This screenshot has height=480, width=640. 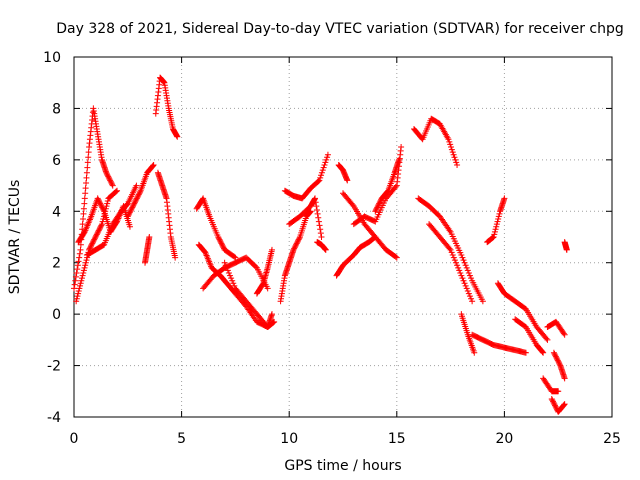 What do you see at coordinates (264, 271) in the screenshot?
I see `series-track-m` at bounding box center [264, 271].